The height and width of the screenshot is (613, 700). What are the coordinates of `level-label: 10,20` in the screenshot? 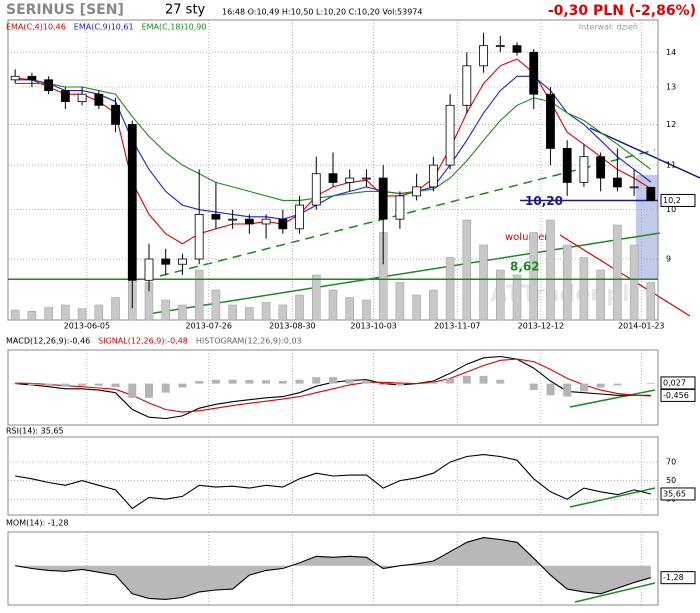 It's located at (544, 201).